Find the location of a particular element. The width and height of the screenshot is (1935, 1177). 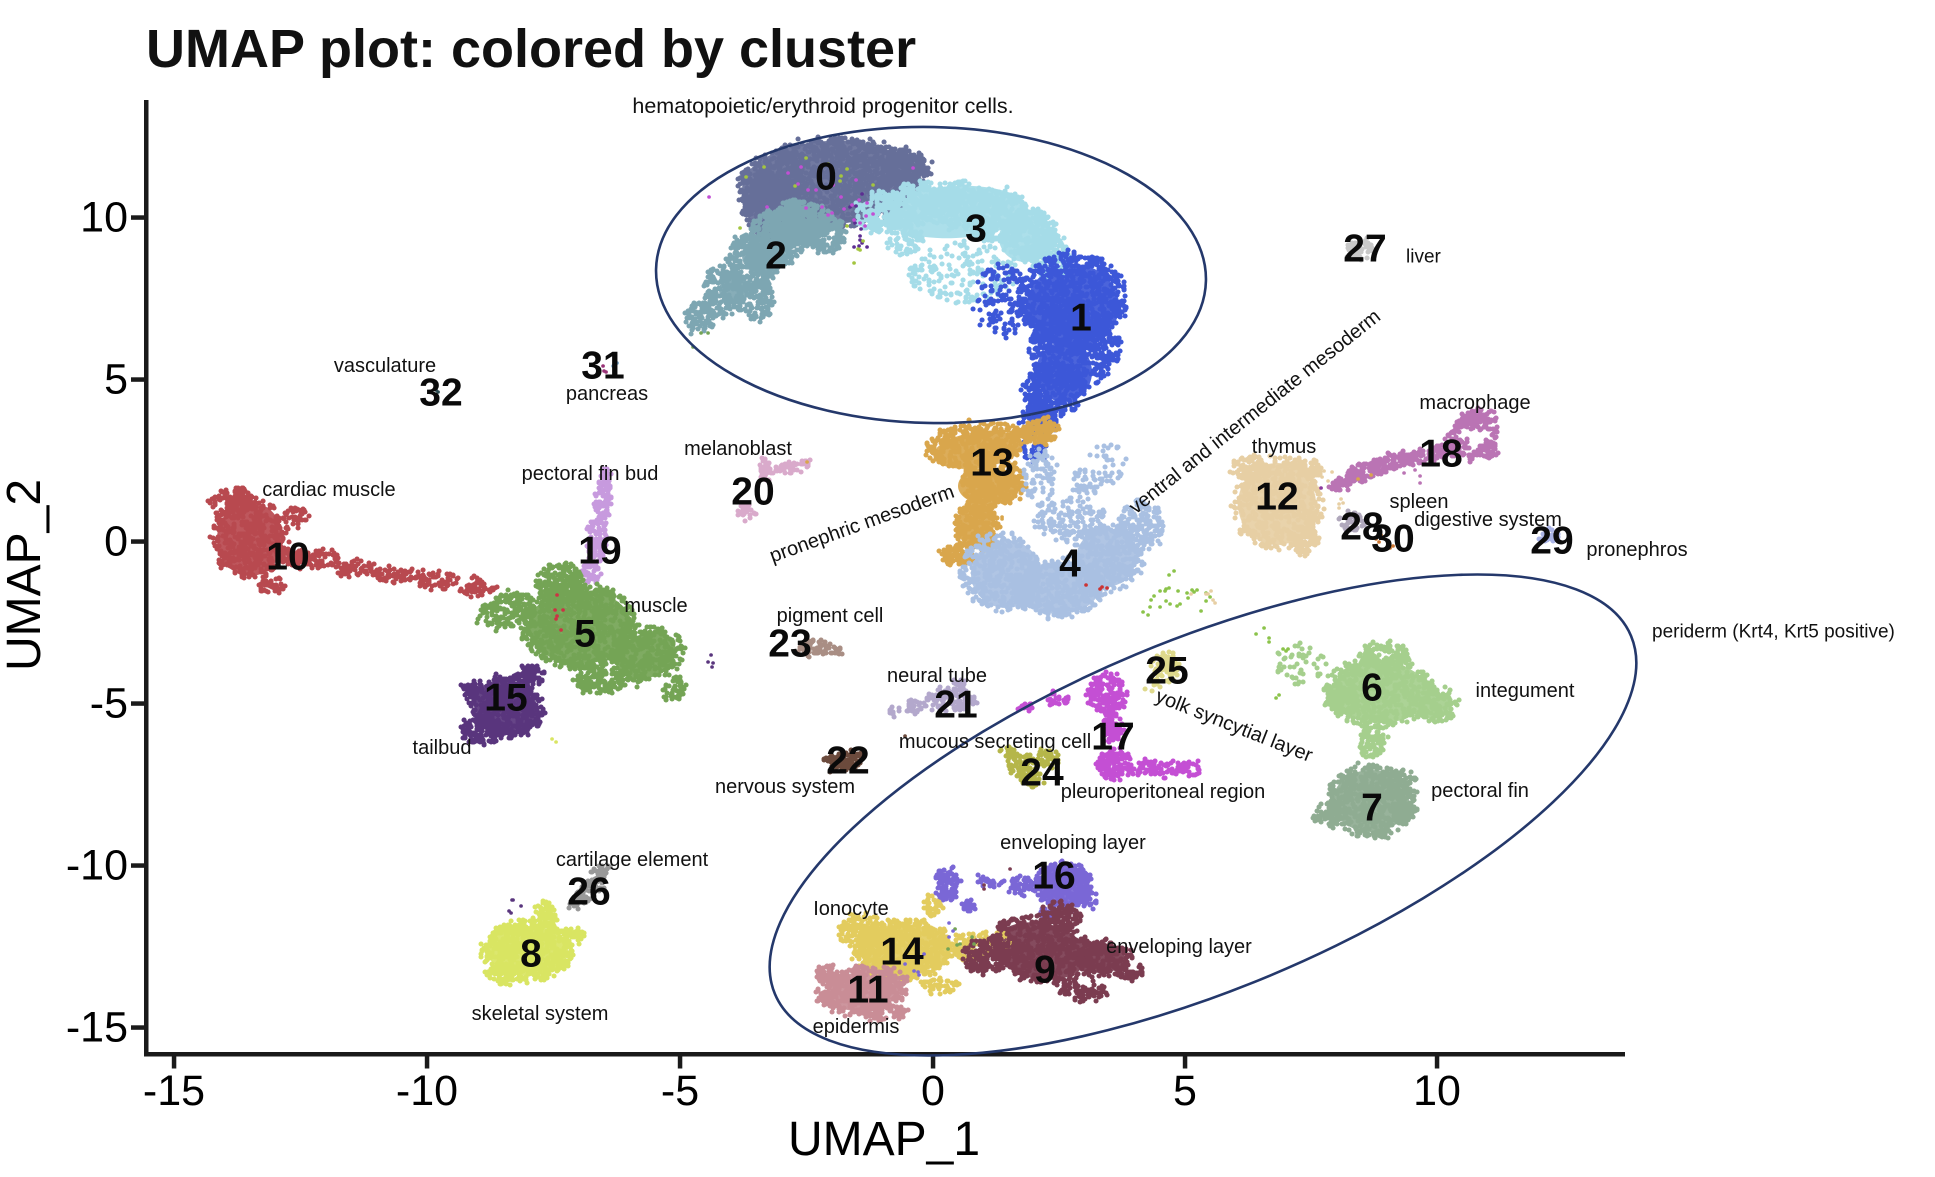

svg-text: 18 is located at coordinates (1440, 454).